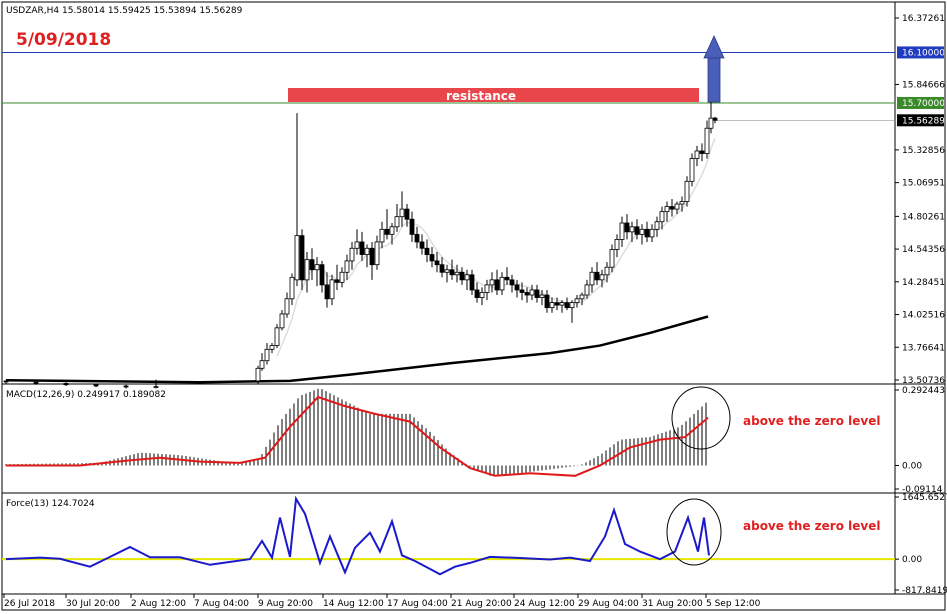 The height and width of the screenshot is (614, 947). Describe the element at coordinates (733, 604) in the screenshot. I see `x-tick-label: 5 Sep 12:00` at that location.